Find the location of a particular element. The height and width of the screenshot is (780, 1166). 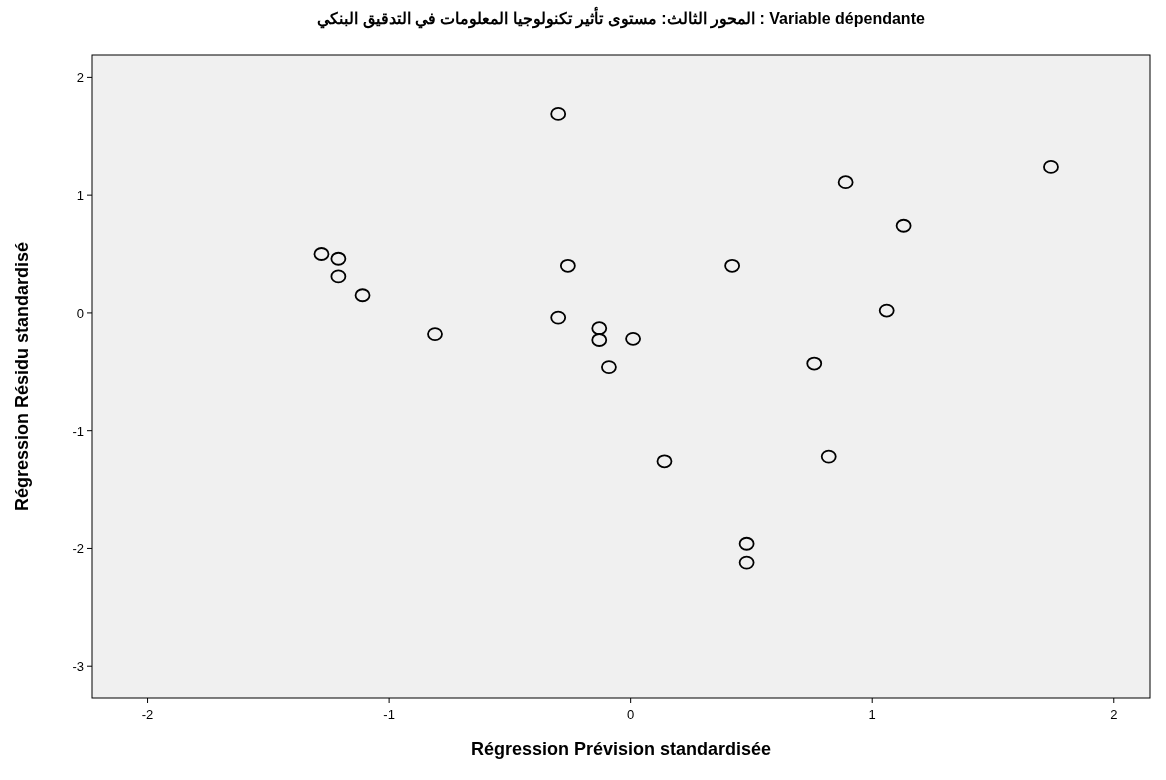

x-tick-label: -1 is located at coordinates (389, 714).